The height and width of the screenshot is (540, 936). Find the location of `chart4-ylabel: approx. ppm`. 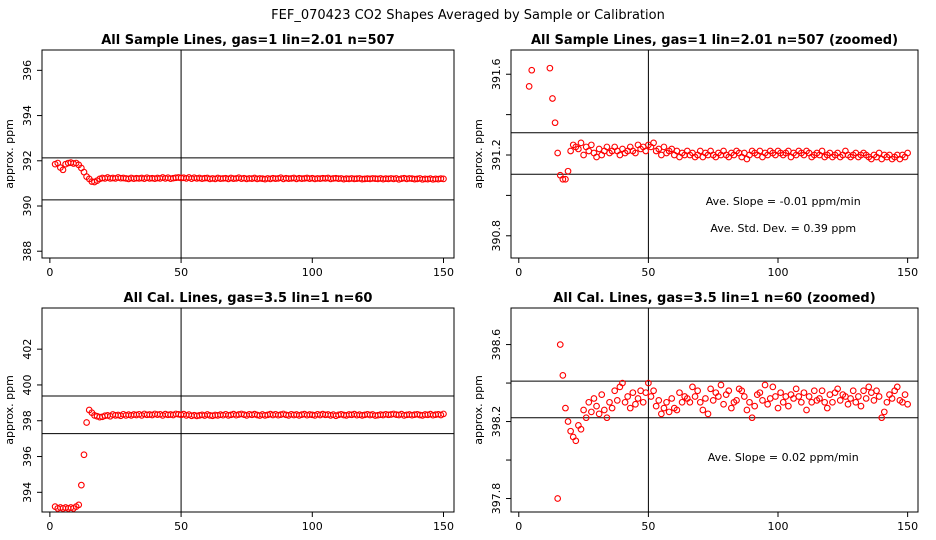

chart4-ylabel: approx. ppm is located at coordinates (478, 410).